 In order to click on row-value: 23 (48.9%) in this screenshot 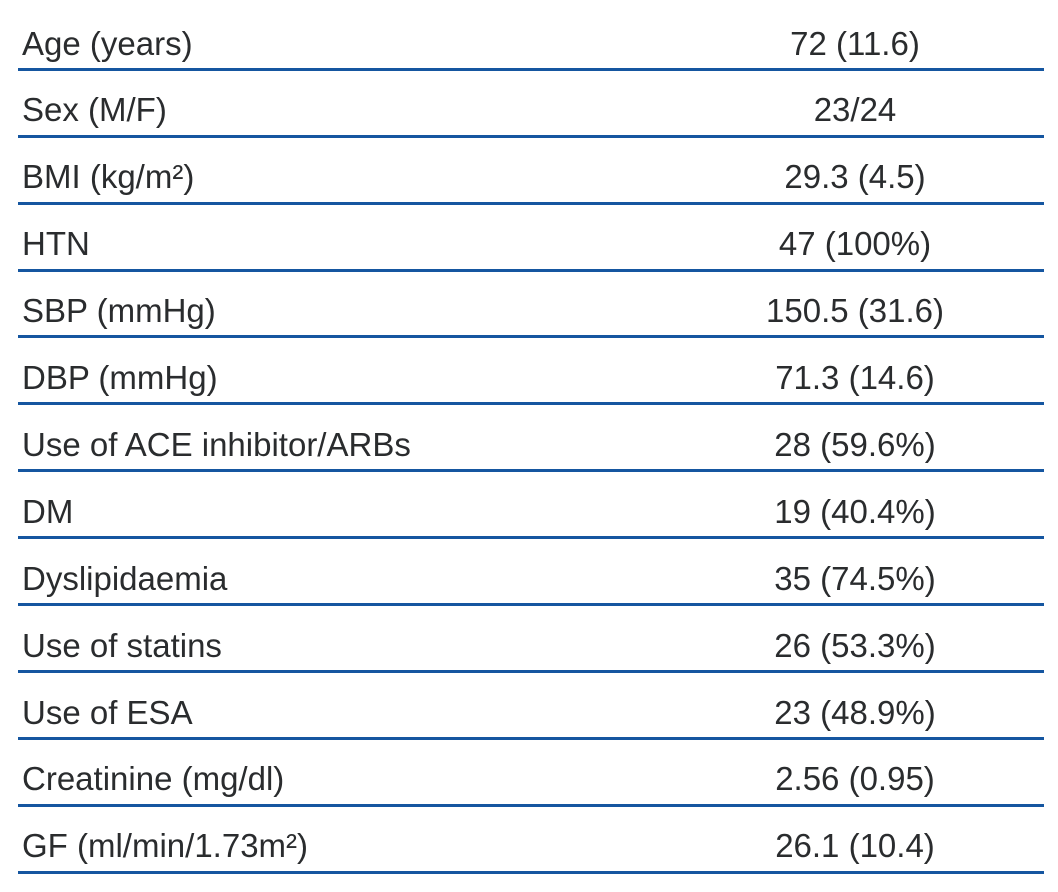, I will do `click(855, 712)`.